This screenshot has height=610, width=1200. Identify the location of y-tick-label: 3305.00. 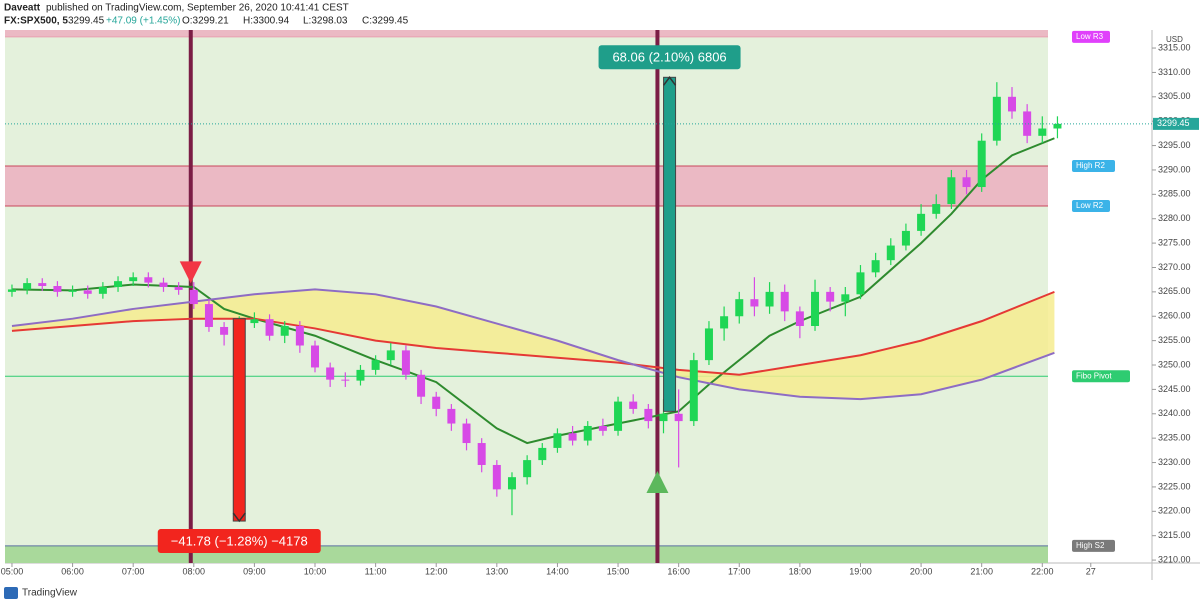
(1174, 96).